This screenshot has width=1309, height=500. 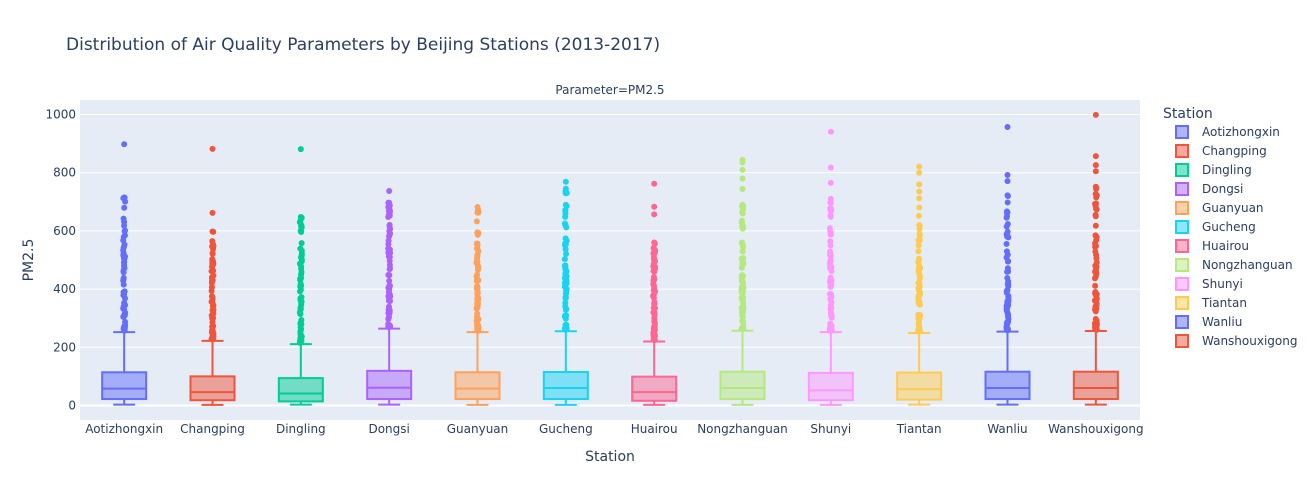 I want to click on legend-swatch-gucheng, so click(x=1182, y=227).